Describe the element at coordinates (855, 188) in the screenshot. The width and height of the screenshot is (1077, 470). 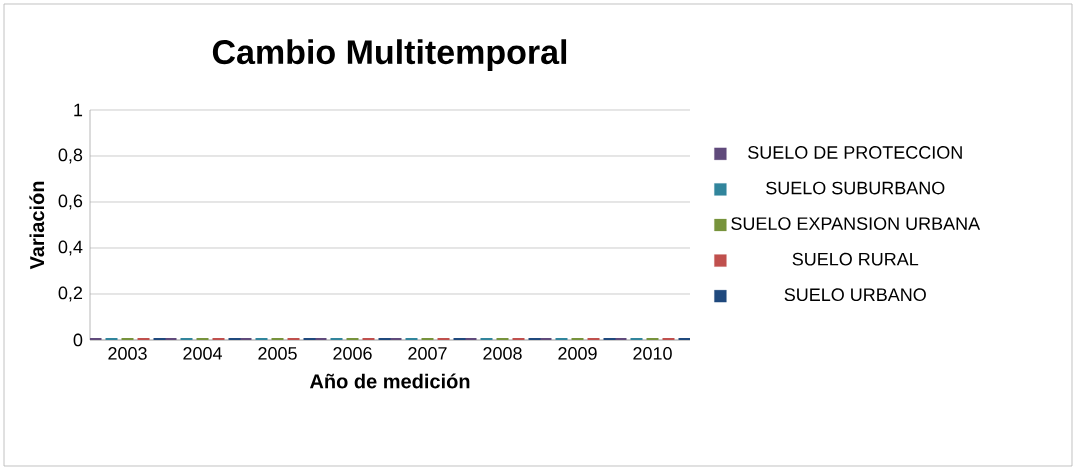
I see `legend-label: SUELO SUBURBANO` at that location.